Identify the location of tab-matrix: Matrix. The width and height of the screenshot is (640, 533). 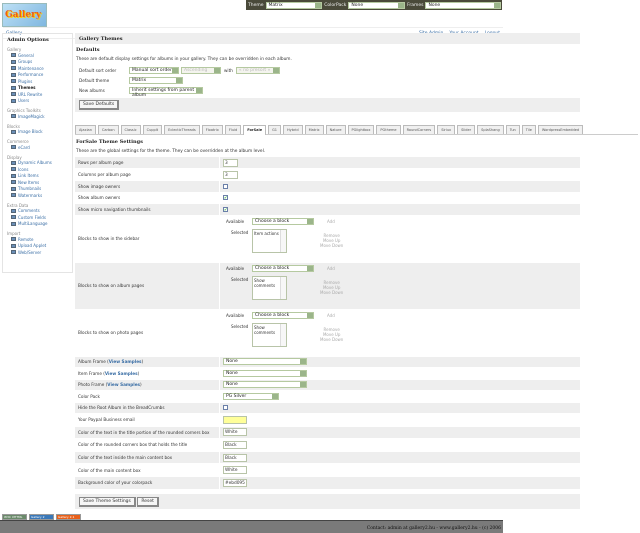
(314, 129).